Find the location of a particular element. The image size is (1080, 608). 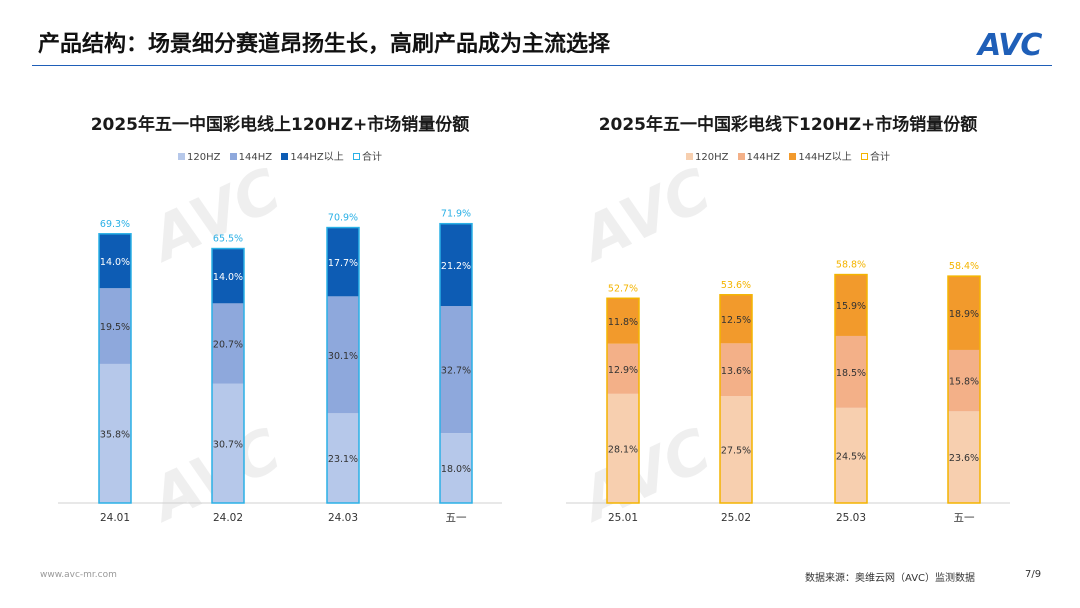

segment-label: 28.1% is located at coordinates (623, 449).